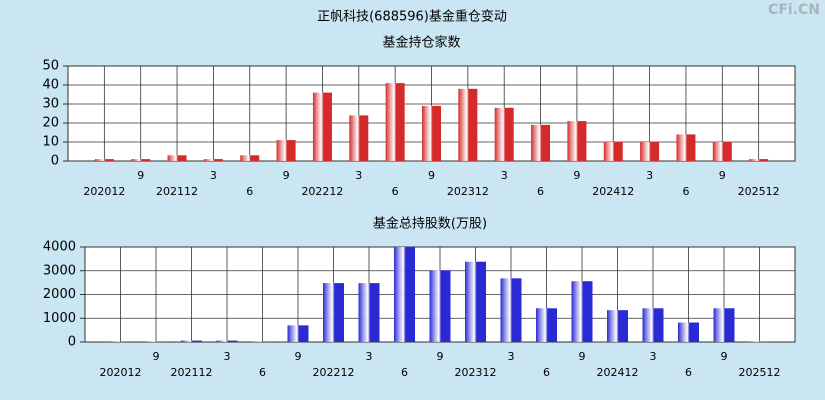 This screenshot has width=825, height=400. I want to click on y-tick-label: 40, so click(50, 85).